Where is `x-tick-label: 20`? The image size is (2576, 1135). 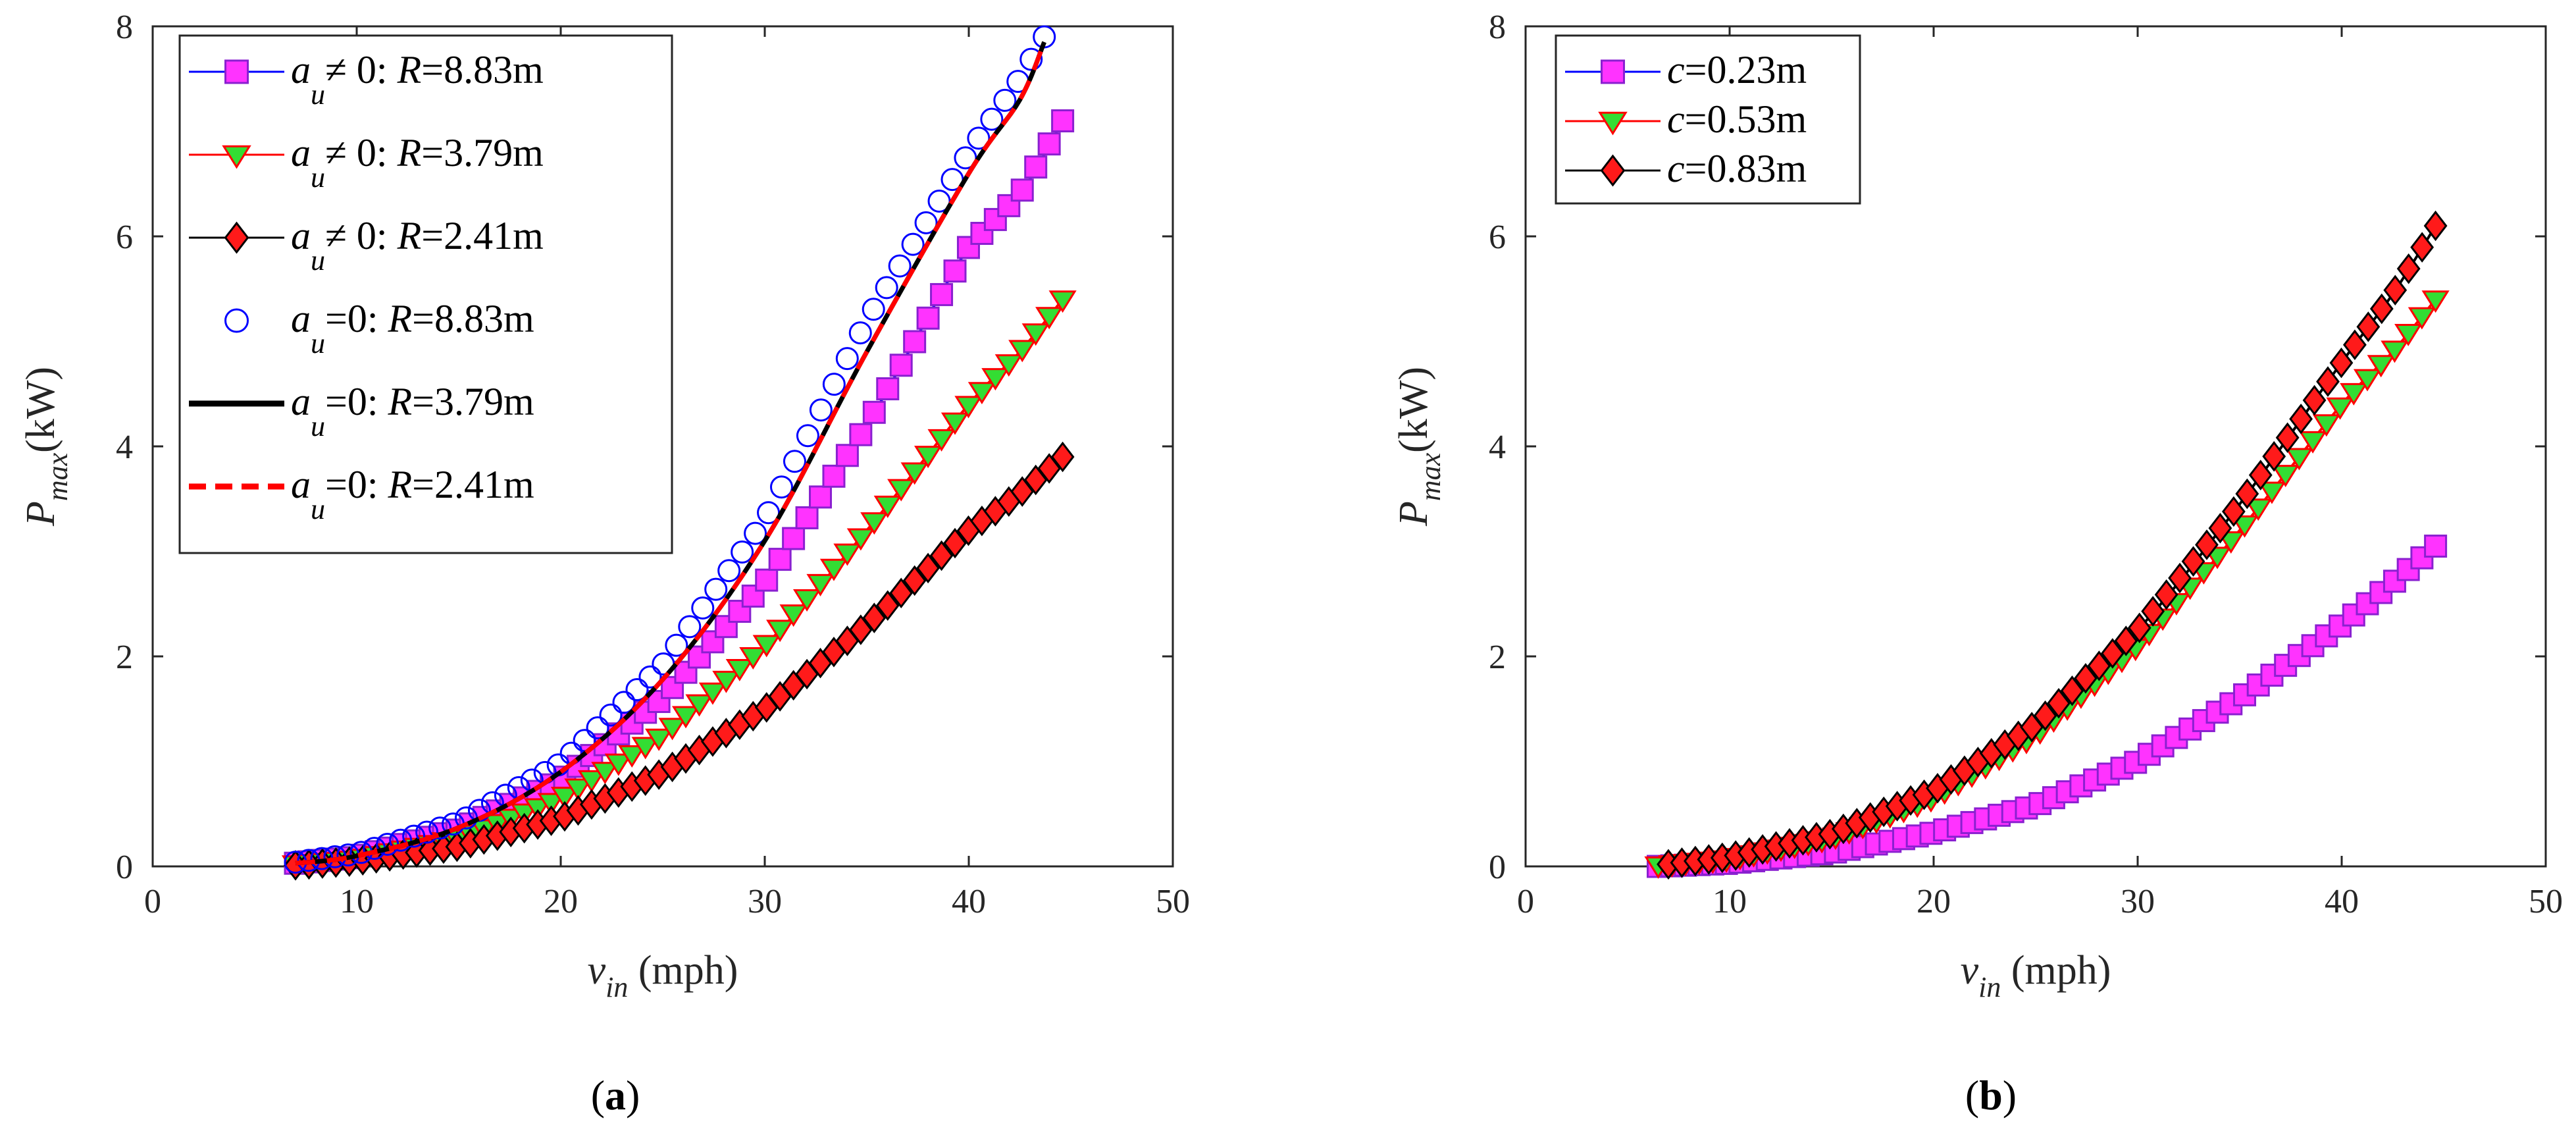 x-tick-label: 20 is located at coordinates (1934, 901).